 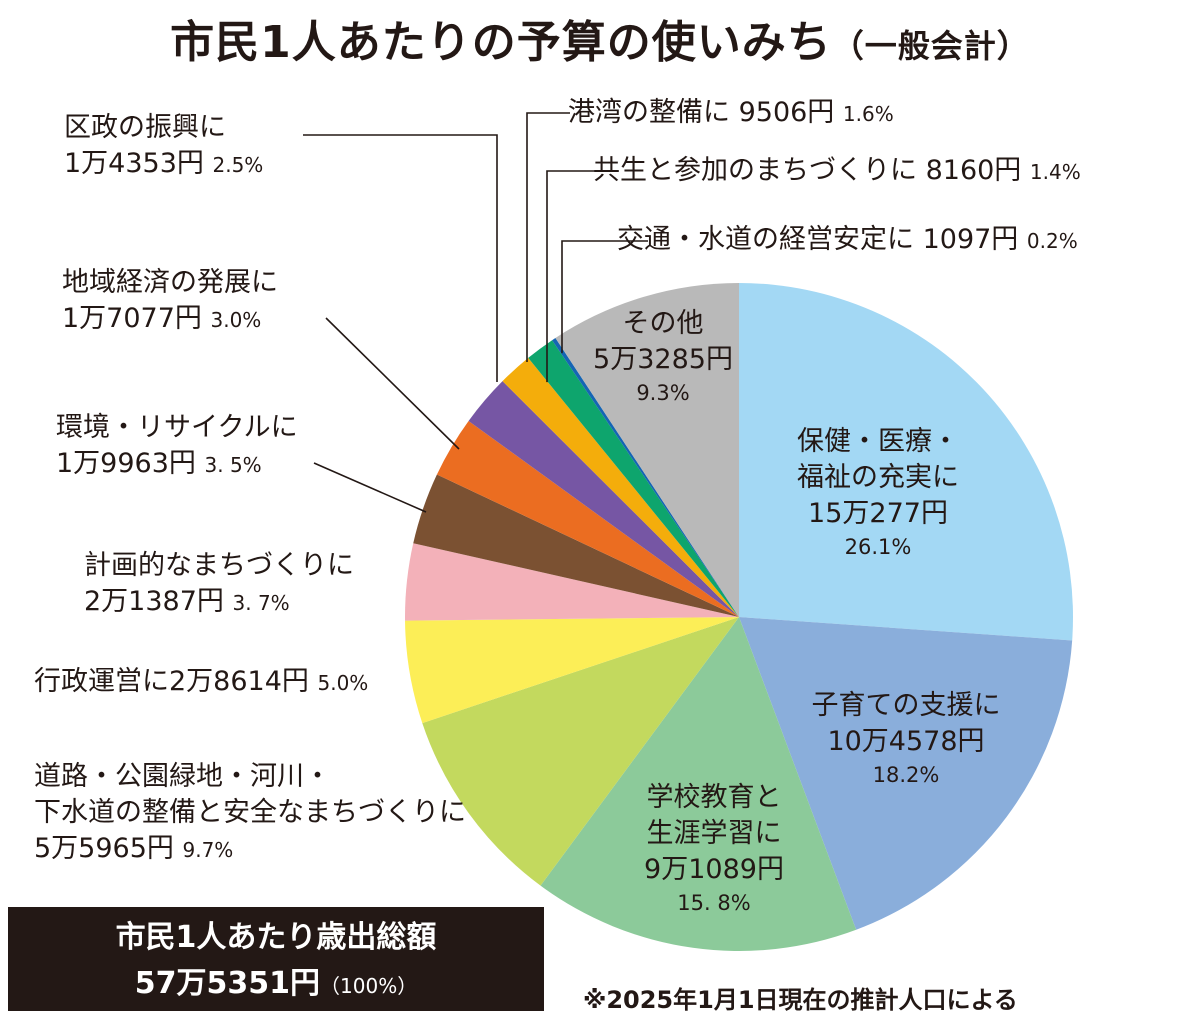 I want to click on total-amount: 57万5351円（100%）, so click(x=276, y=983).